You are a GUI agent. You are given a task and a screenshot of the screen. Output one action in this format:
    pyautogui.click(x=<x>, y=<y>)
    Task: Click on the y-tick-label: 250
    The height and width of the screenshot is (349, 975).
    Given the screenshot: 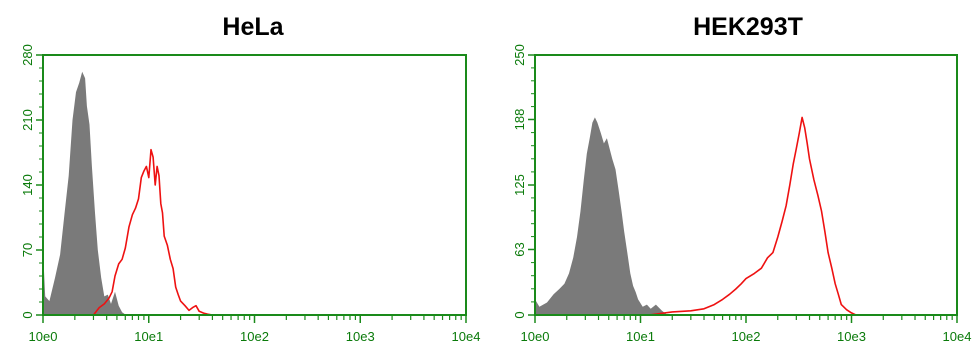 What is the action you would take?
    pyautogui.click(x=519, y=55)
    